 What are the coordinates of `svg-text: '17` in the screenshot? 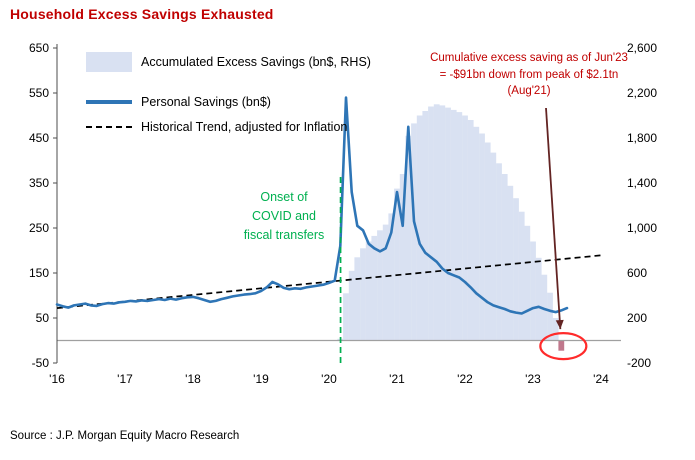 It's located at (125, 379).